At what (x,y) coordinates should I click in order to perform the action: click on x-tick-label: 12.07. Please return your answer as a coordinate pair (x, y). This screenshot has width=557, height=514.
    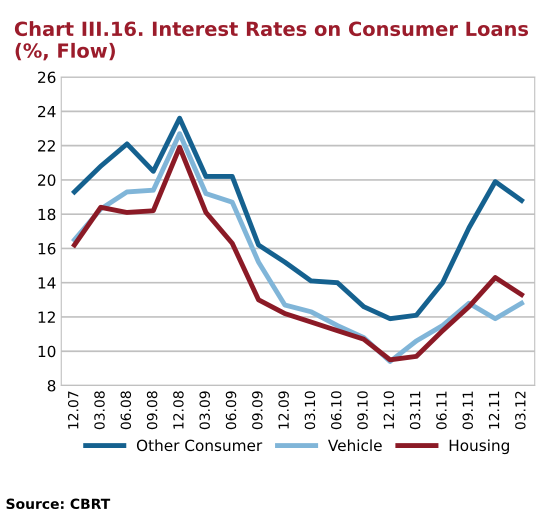
    Looking at the image, I should click on (73, 410).